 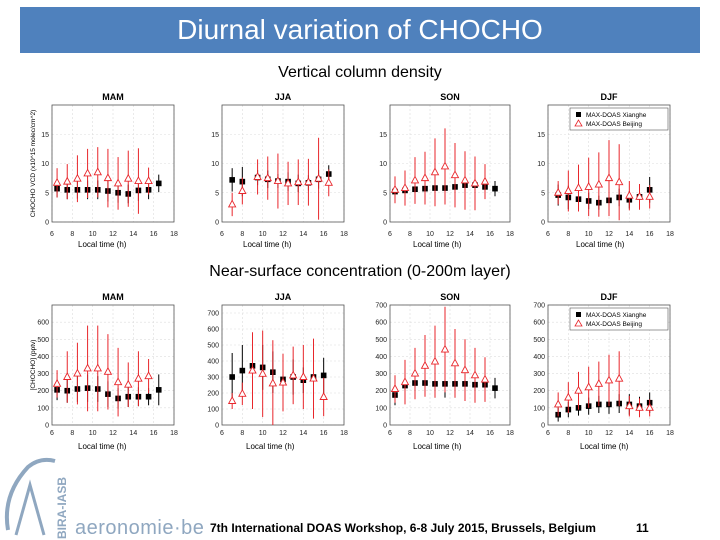 What do you see at coordinates (62, 508) in the screenshot?
I see `logo-vertical-text: BIRA-IASB` at bounding box center [62, 508].